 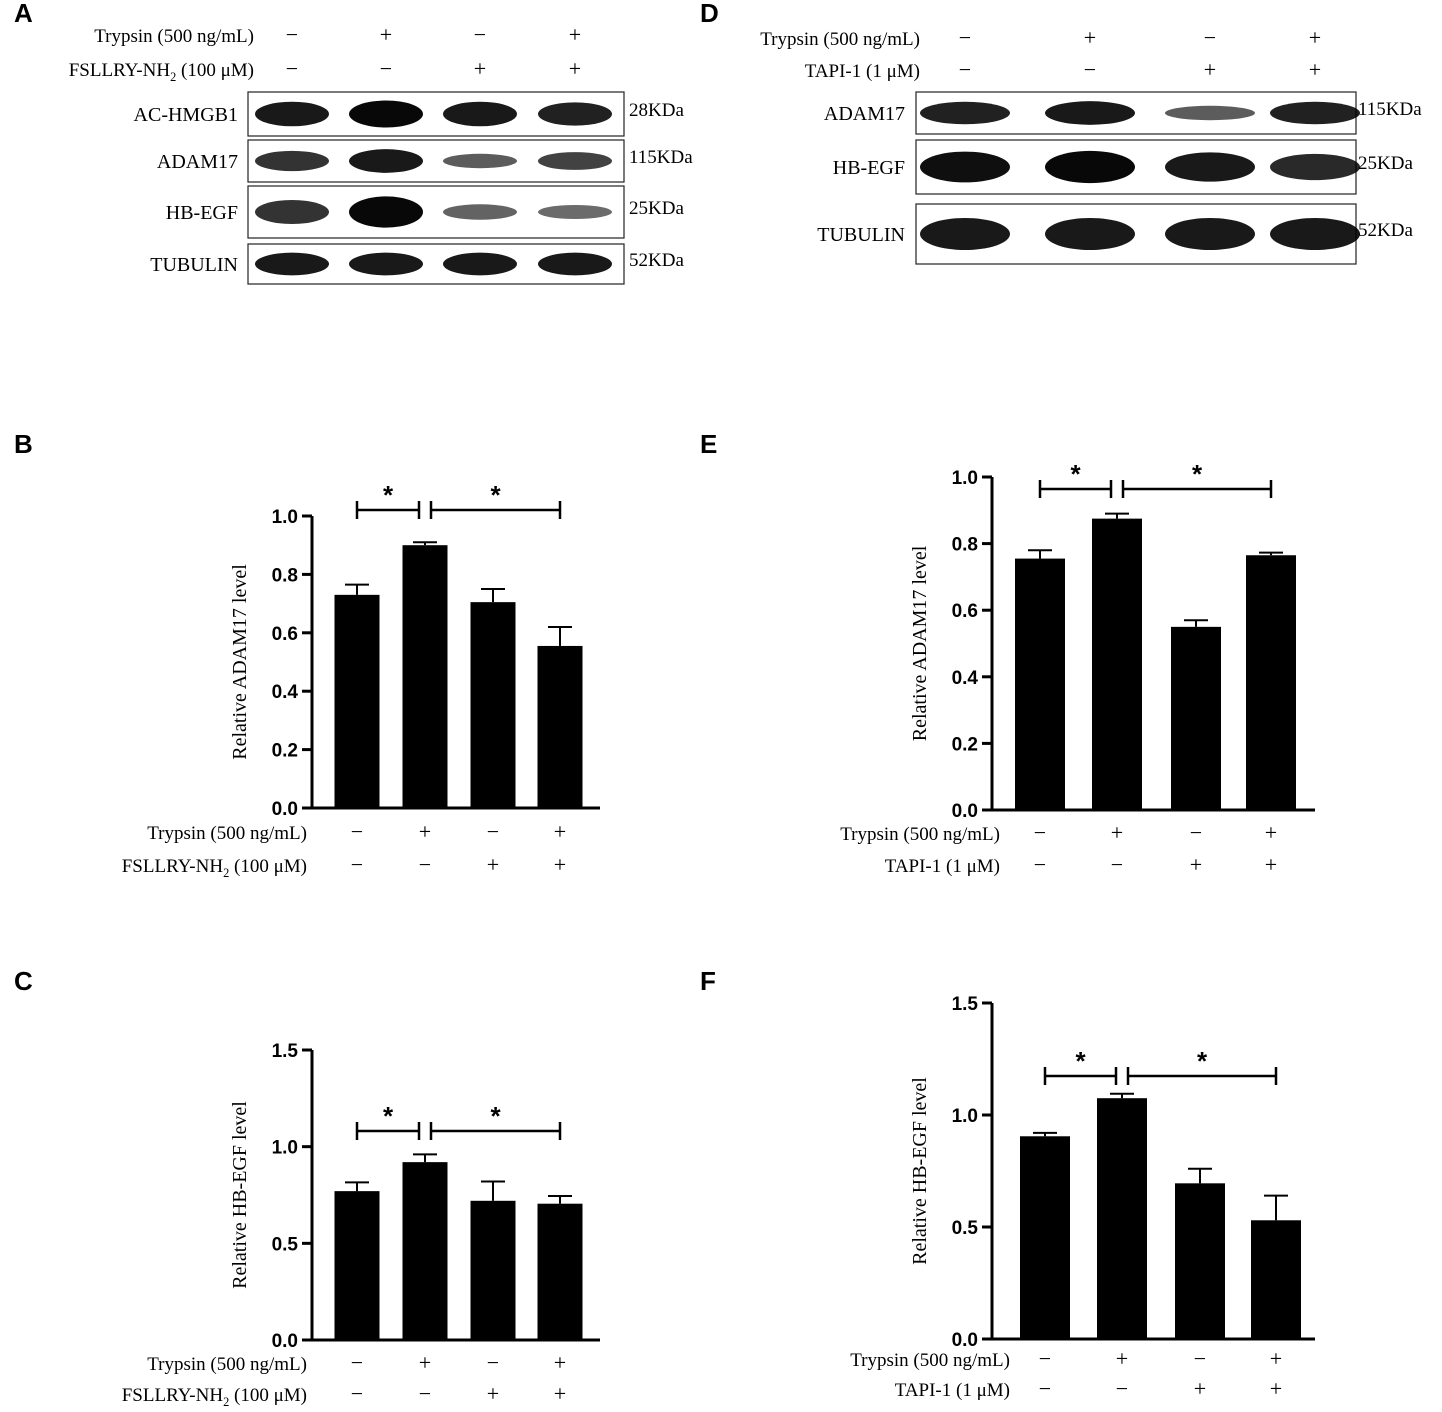 I want to click on protein-label: ADAM17, so click(x=864, y=114).